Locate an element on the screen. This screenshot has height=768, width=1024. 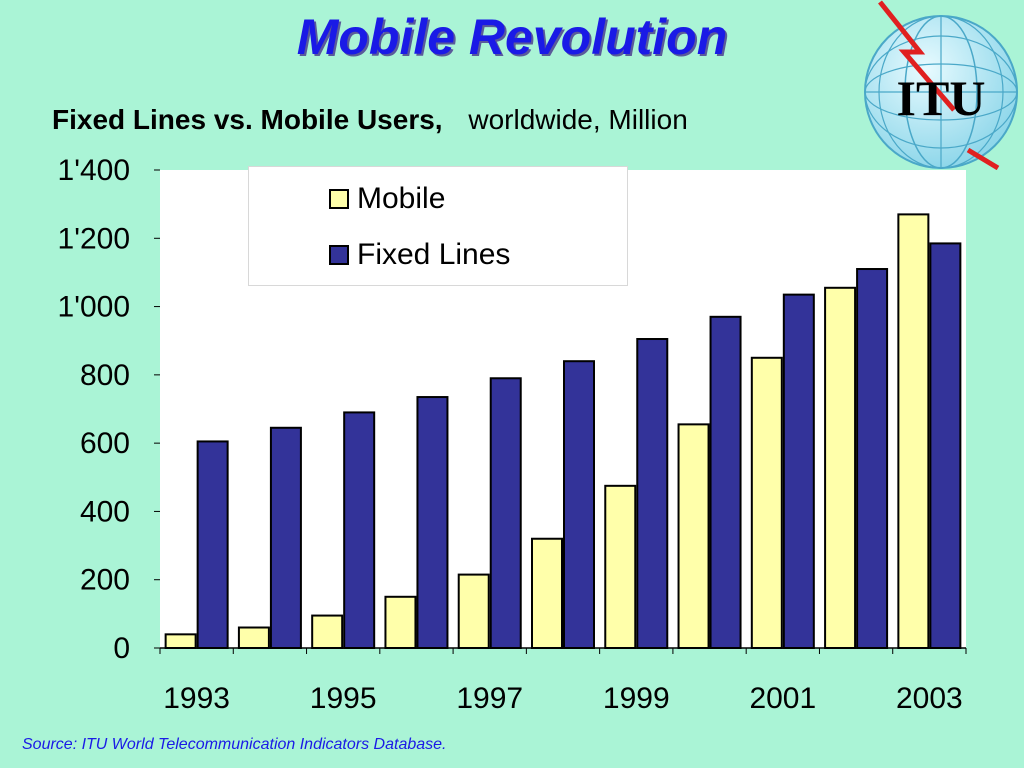
itu-logo: ITU is located at coordinates (941, 85).